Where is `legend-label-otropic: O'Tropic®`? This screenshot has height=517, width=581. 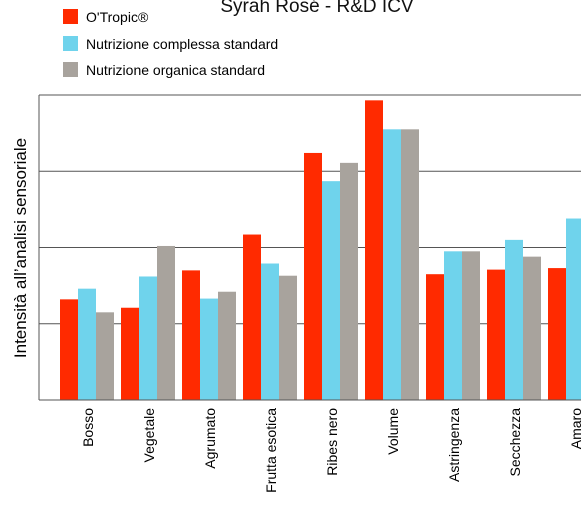
legend-label-otropic: O'Tropic® is located at coordinates (117, 17).